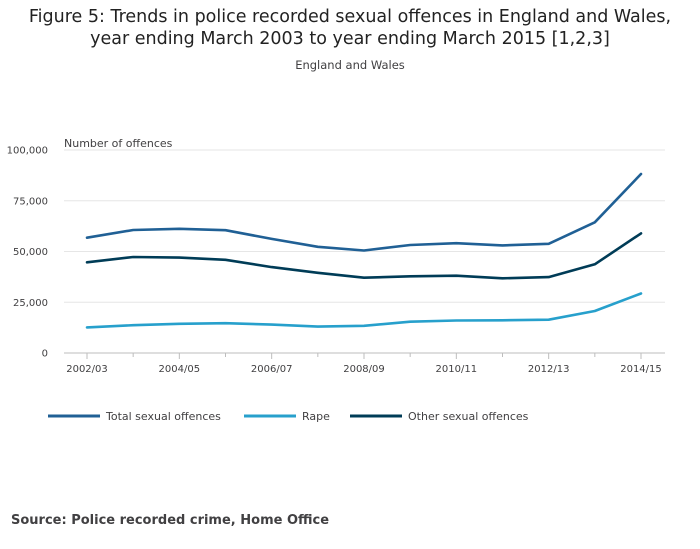 Image resolution: width=700 pixels, height=549 pixels. What do you see at coordinates (30, 201) in the screenshot?
I see `y-tick-label: 75,000` at bounding box center [30, 201].